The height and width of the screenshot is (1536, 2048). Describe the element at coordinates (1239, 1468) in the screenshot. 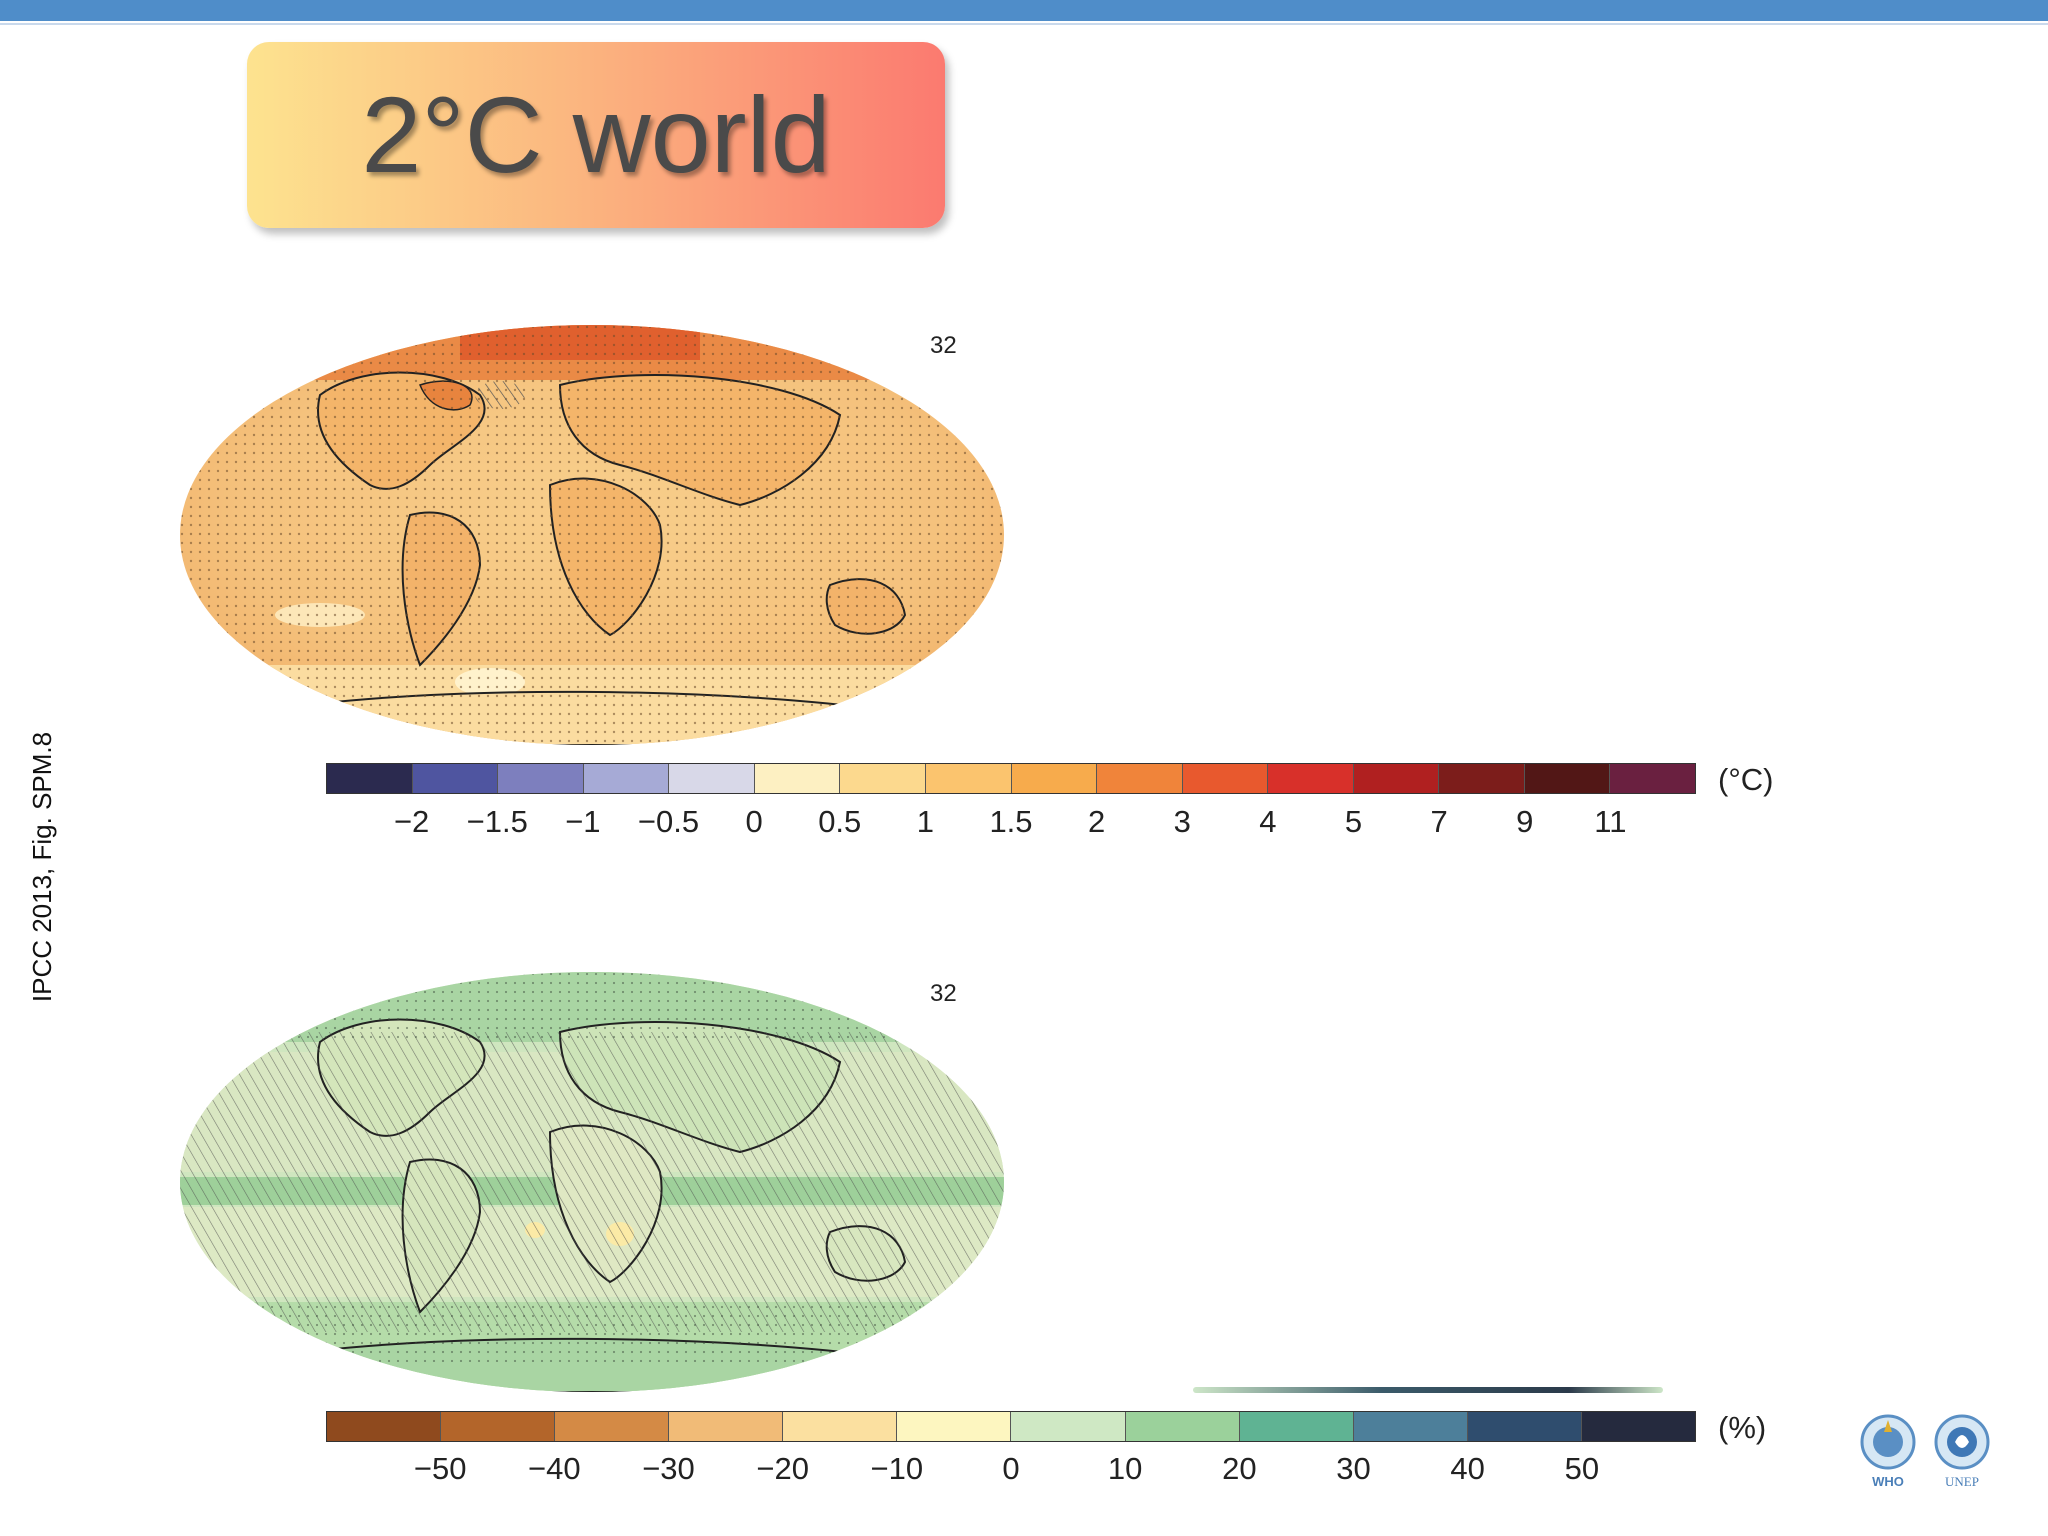

I see `colorbar-tick-label: 20` at that location.